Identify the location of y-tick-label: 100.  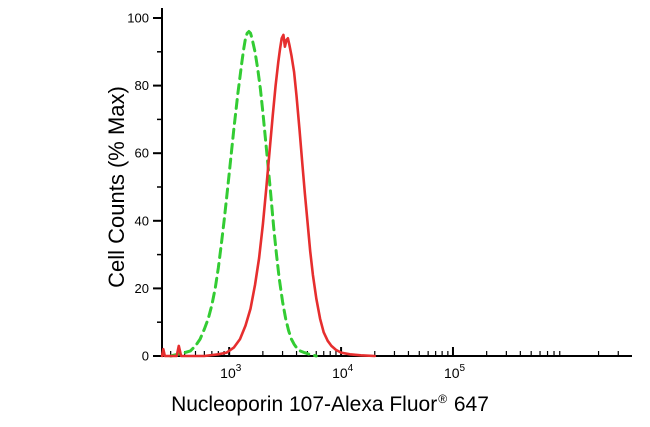
(138, 18).